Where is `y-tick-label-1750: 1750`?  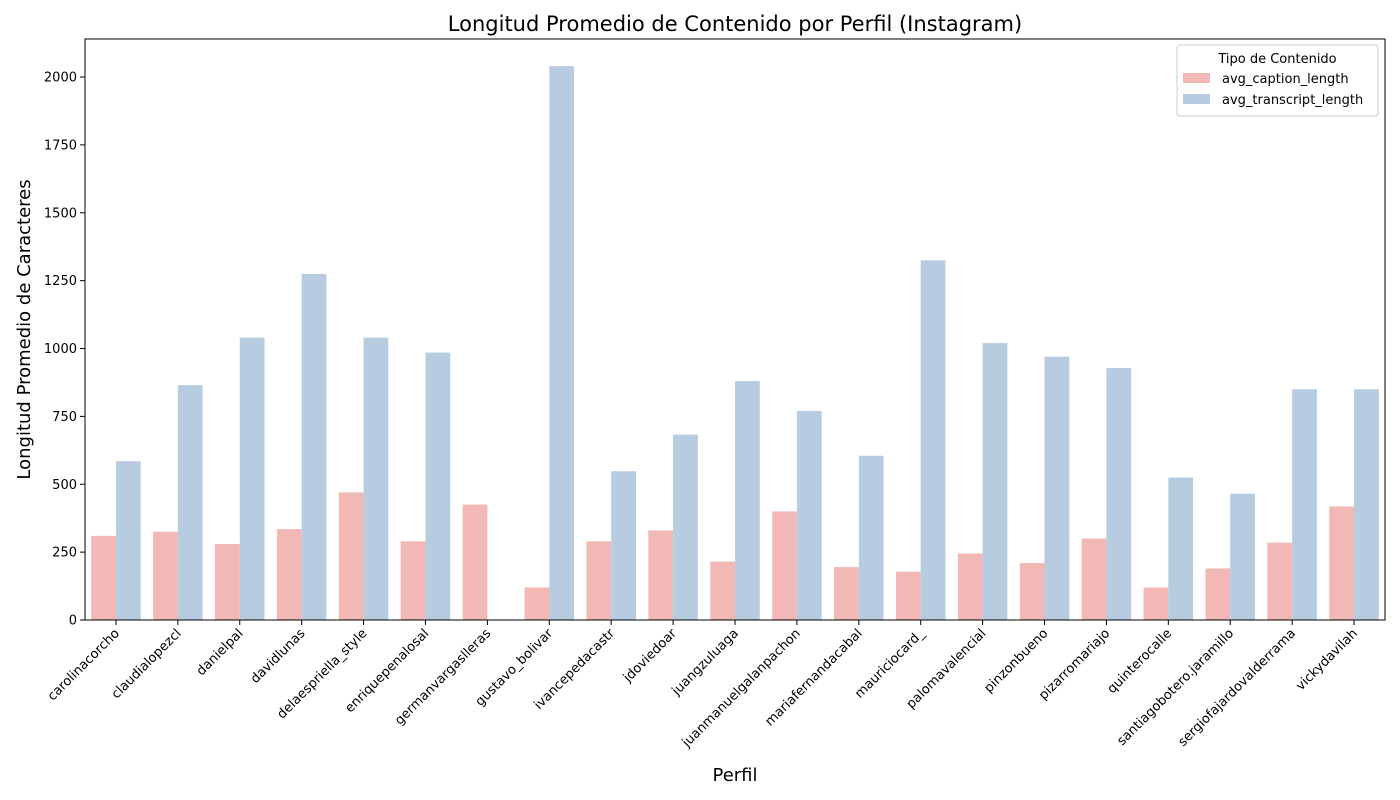 y-tick-label-1750: 1750 is located at coordinates (60, 145).